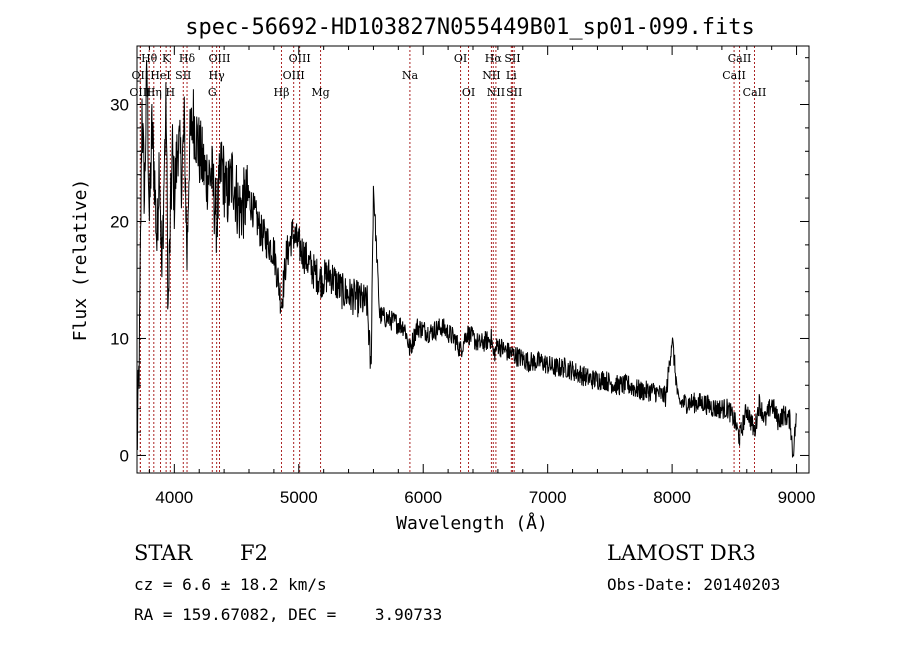  Describe the element at coordinates (299, 497) in the screenshot. I see `x-tick-label: 5000` at that location.